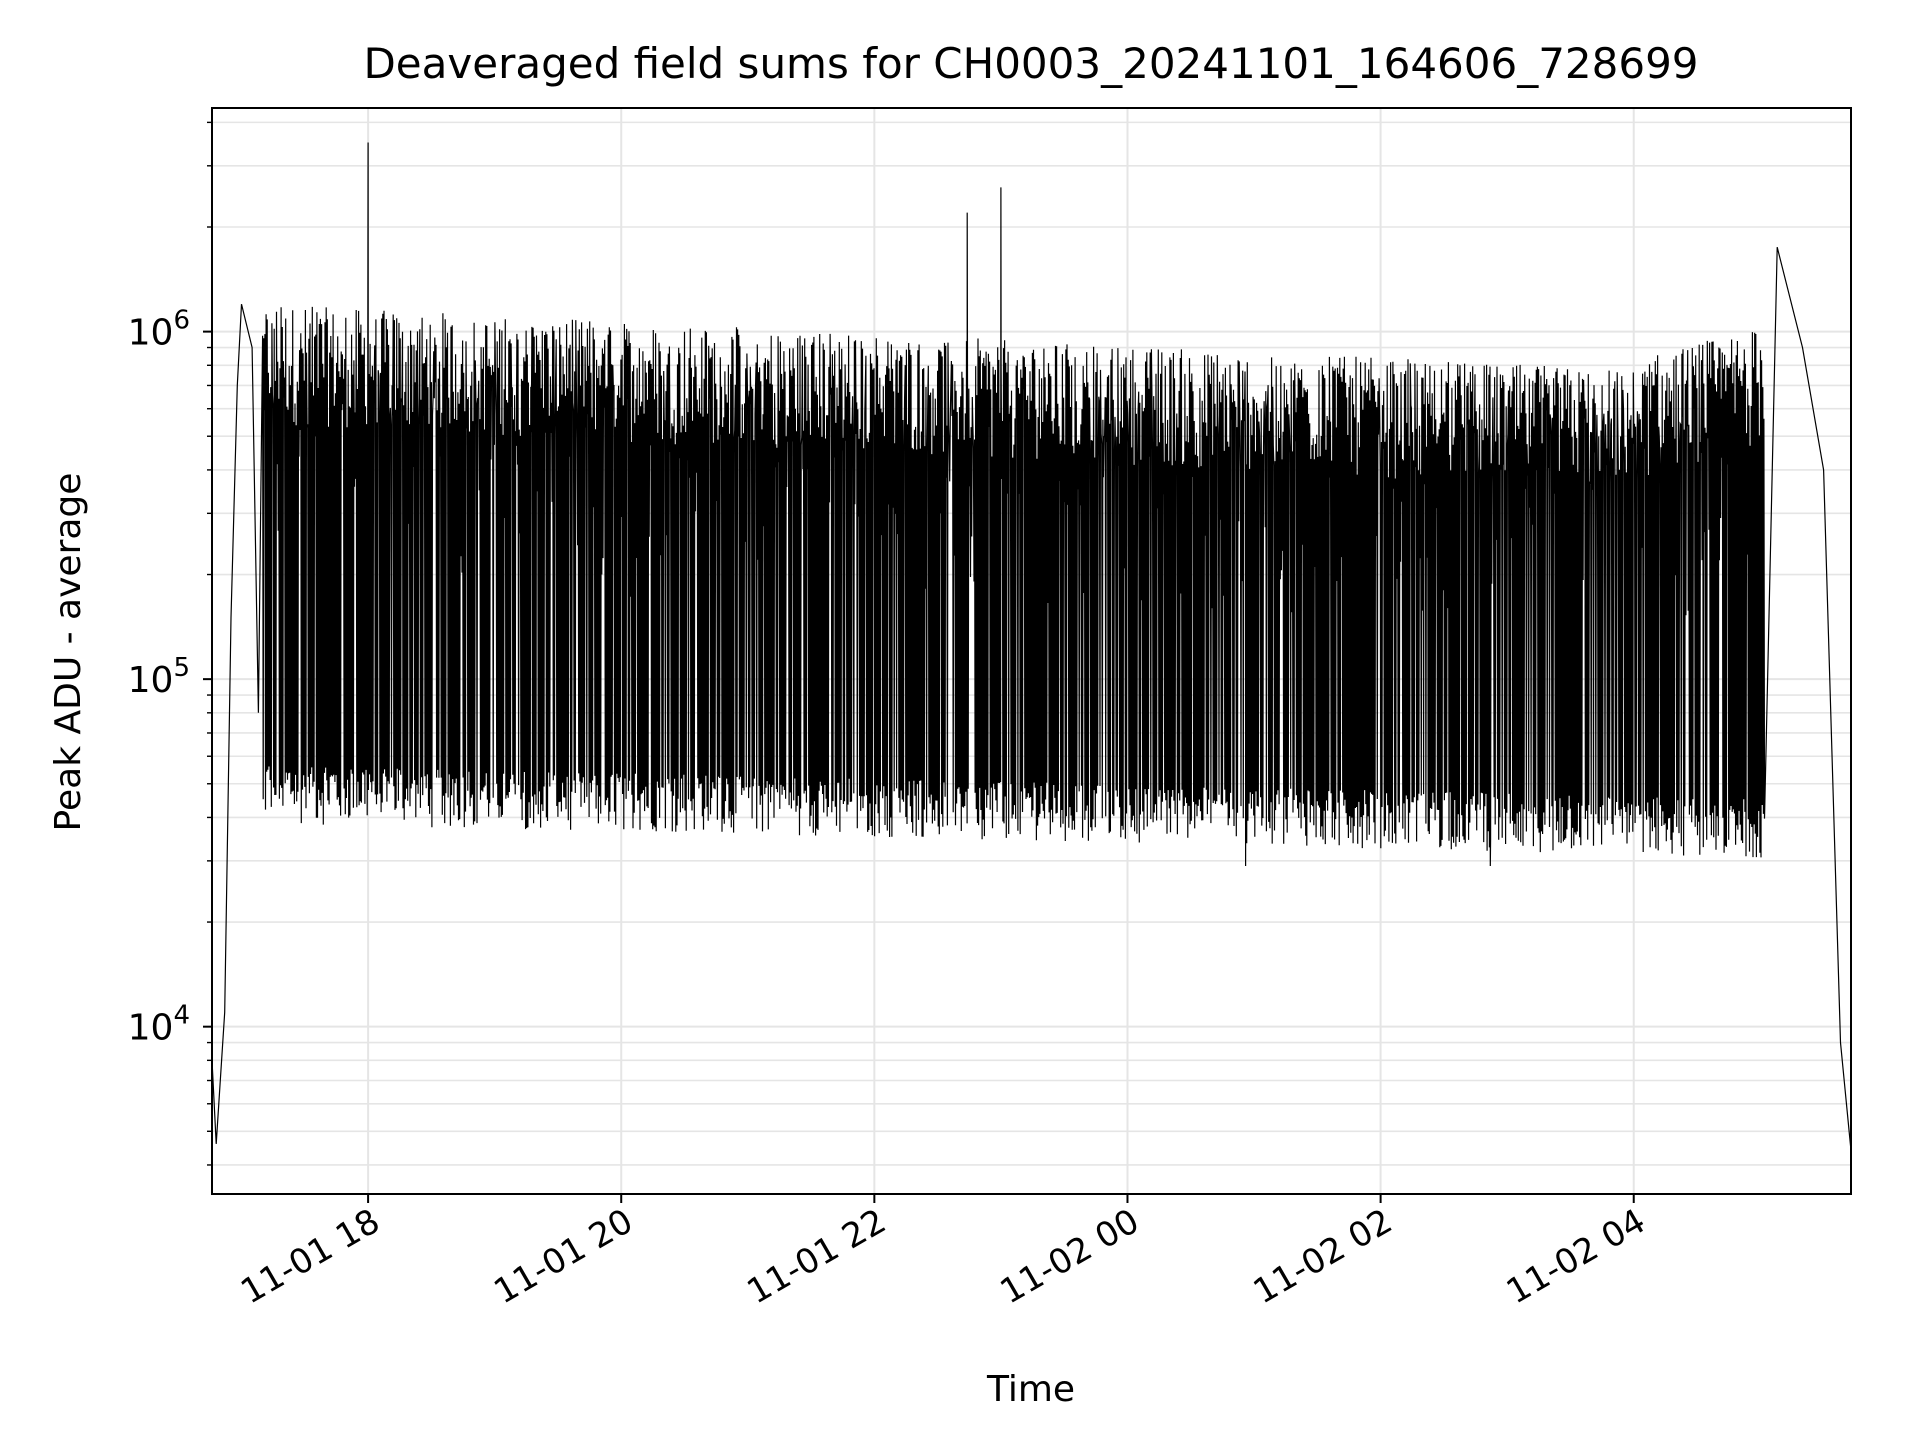 The width and height of the screenshot is (1920, 1440). What do you see at coordinates (68, 652) in the screenshot?
I see `y-axis-label: Peak ADU - average` at bounding box center [68, 652].